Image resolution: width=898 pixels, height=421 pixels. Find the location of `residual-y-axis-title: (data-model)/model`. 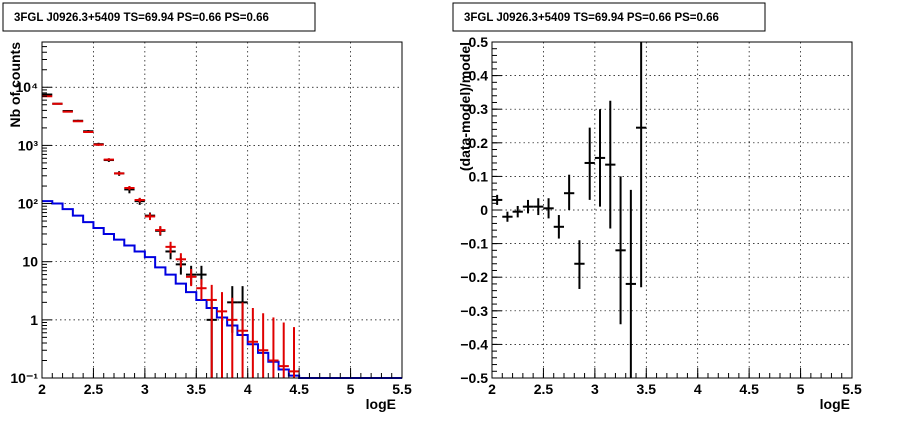

residual-y-axis-title: (data-model)/model is located at coordinates (465, 106).